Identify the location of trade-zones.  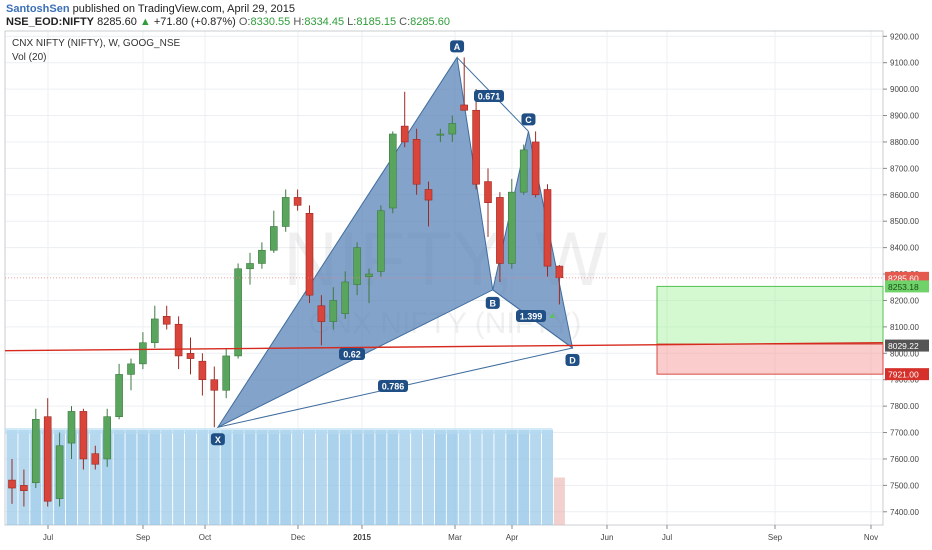
(770, 330).